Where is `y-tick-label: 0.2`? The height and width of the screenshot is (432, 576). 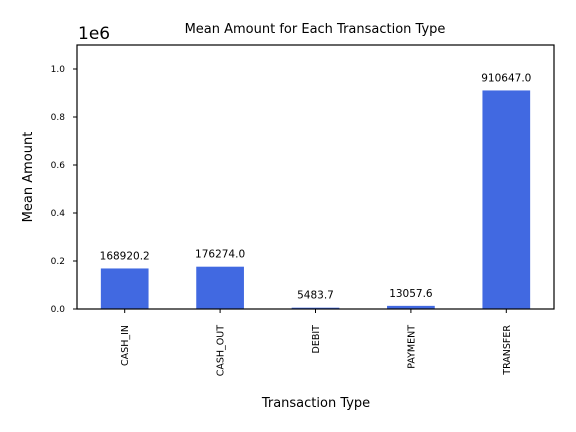
y-tick-label: 0.2 is located at coordinates (58, 262).